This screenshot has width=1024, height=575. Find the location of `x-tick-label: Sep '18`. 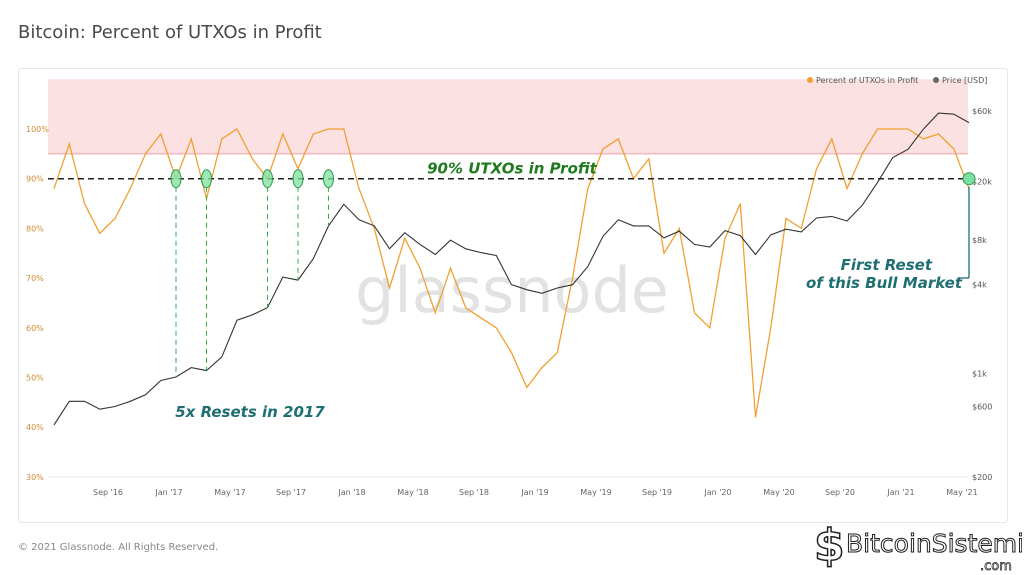

x-tick-label: Sep '18 is located at coordinates (474, 492).